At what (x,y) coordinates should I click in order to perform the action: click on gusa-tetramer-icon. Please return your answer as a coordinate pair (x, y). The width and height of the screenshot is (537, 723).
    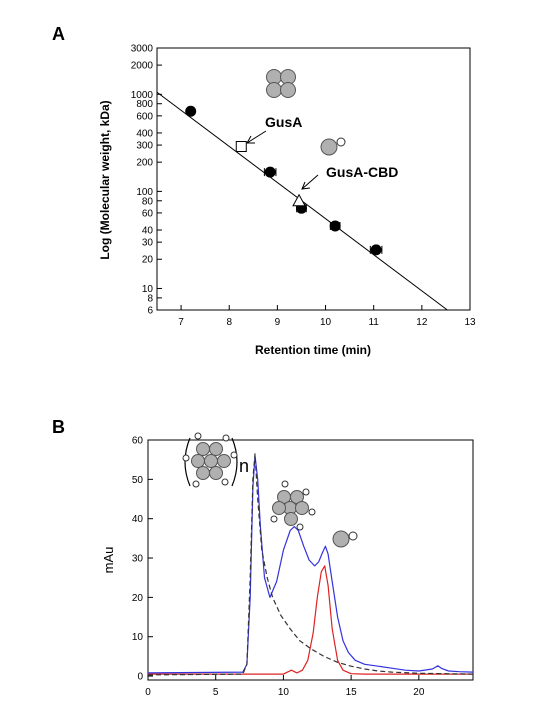
    Looking at the image, I should click on (281, 83).